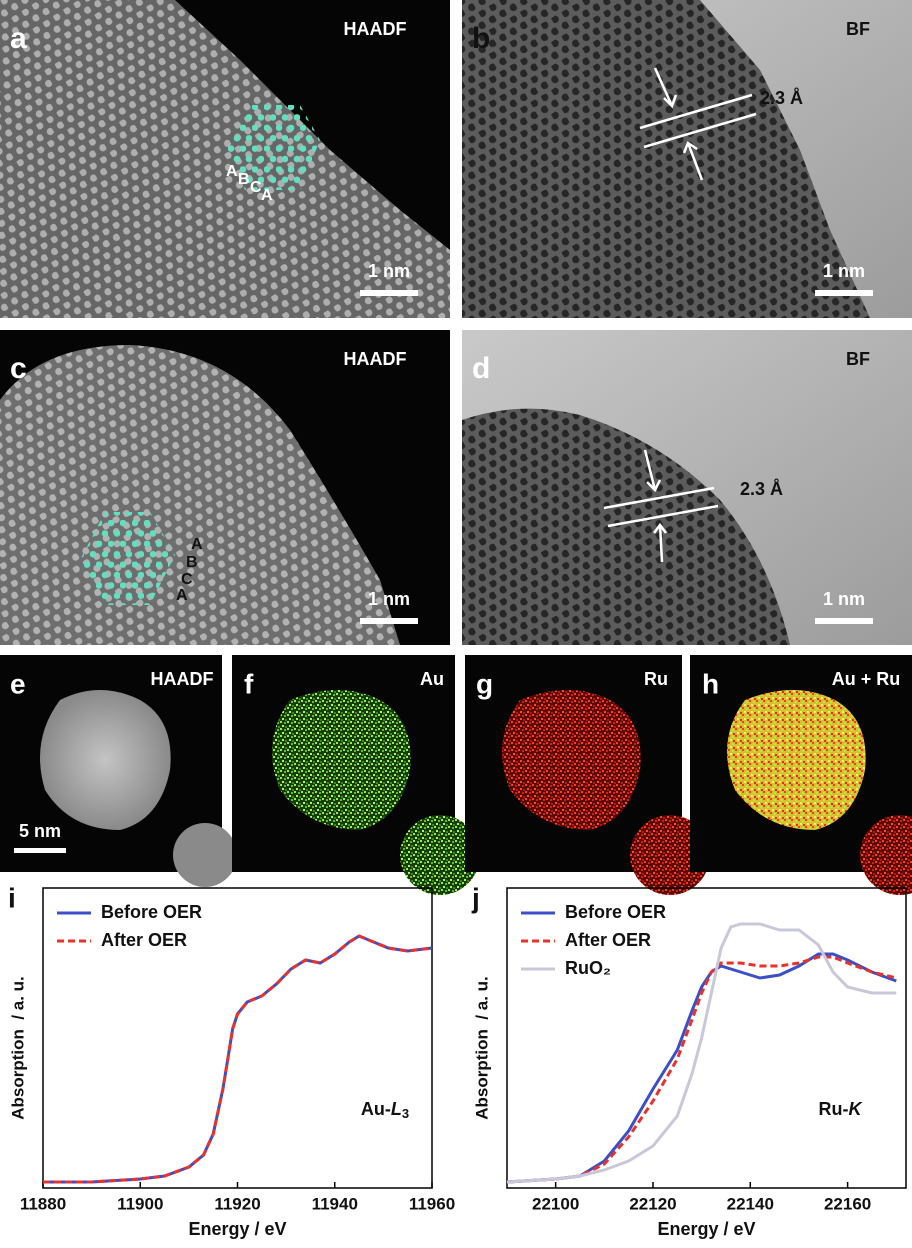 Image resolution: width=912 pixels, height=1248 pixels. I want to click on x-tick-label: 11900, so click(140, 1203).